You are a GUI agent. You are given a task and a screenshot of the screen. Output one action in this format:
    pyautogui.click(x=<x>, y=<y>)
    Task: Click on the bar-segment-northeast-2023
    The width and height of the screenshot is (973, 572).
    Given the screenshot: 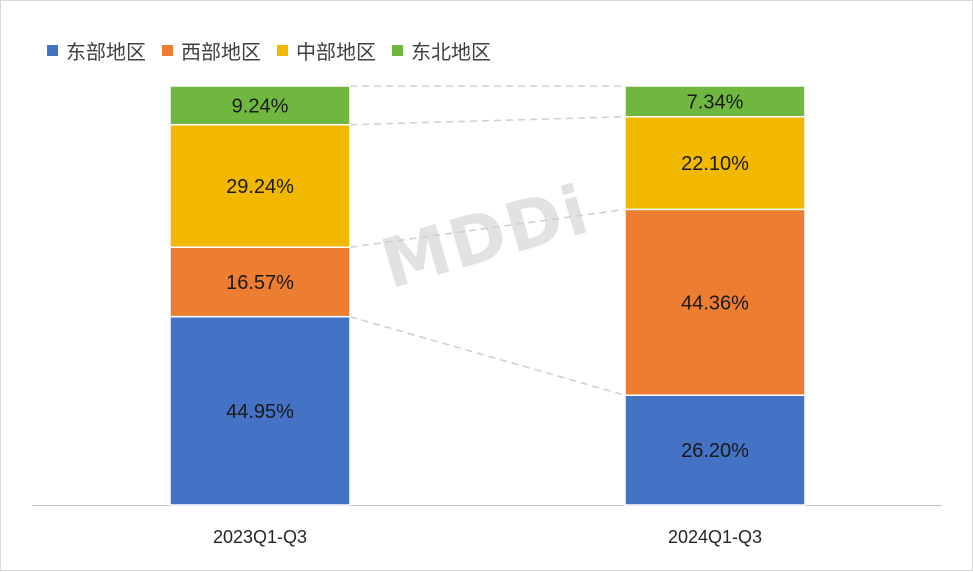 What is the action you would take?
    pyautogui.click(x=260, y=105)
    